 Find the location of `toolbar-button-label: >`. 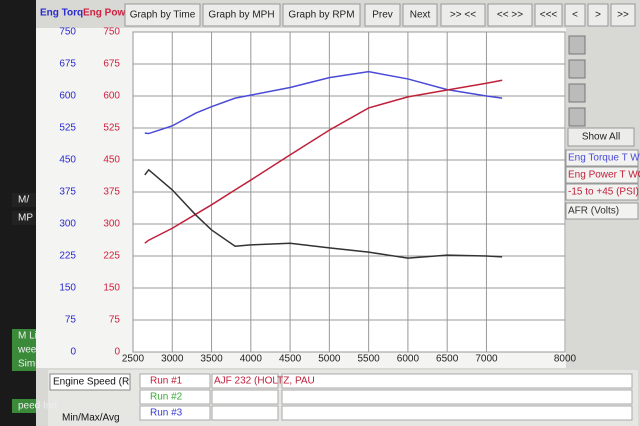

toolbar-button-label: > is located at coordinates (598, 15).